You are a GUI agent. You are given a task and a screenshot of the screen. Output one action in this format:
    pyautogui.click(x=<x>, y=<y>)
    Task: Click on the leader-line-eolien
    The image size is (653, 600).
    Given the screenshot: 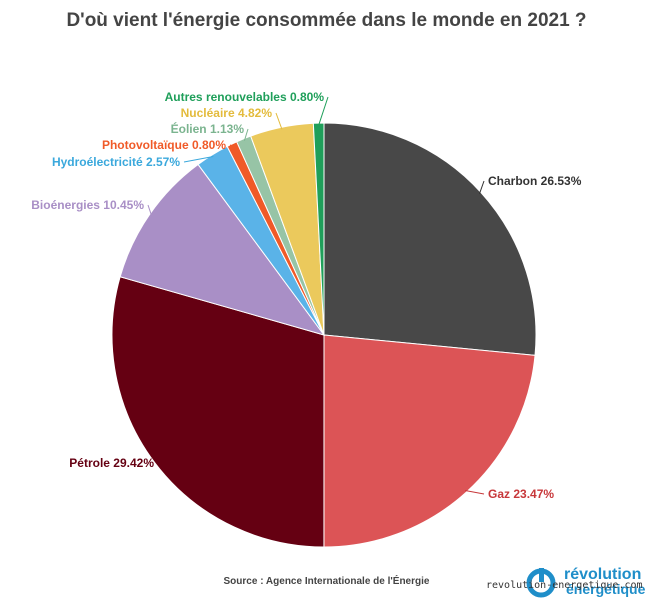 What is the action you would take?
    pyautogui.click(x=246, y=134)
    